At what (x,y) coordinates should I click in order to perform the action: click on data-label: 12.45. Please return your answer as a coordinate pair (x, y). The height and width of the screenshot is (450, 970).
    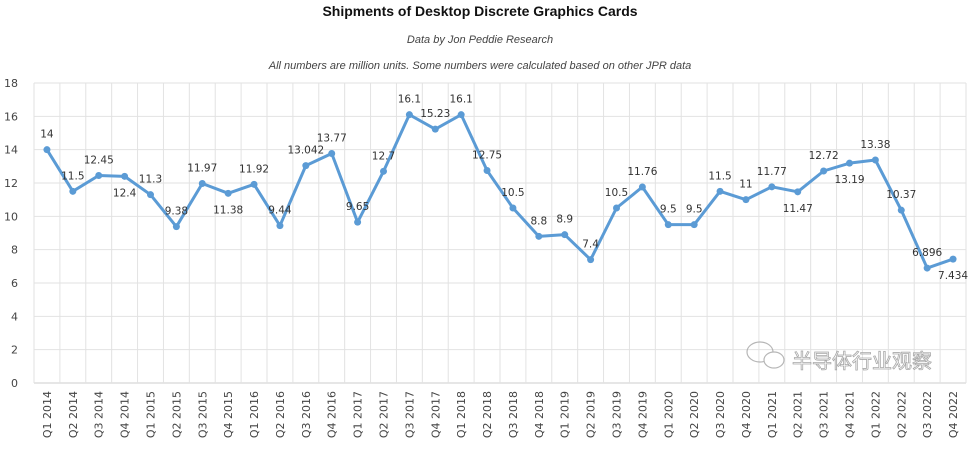
    Looking at the image, I should click on (99, 161).